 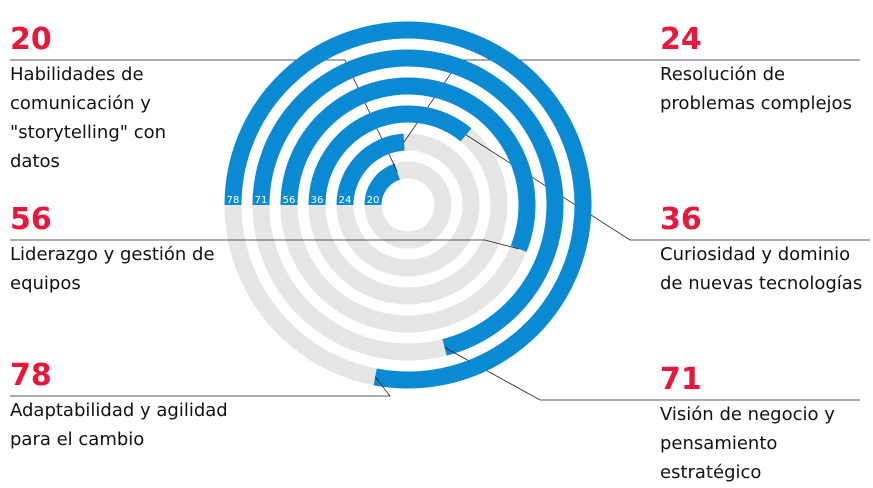 What do you see at coordinates (289, 200) in the screenshot?
I see `ring-label: 56` at bounding box center [289, 200].